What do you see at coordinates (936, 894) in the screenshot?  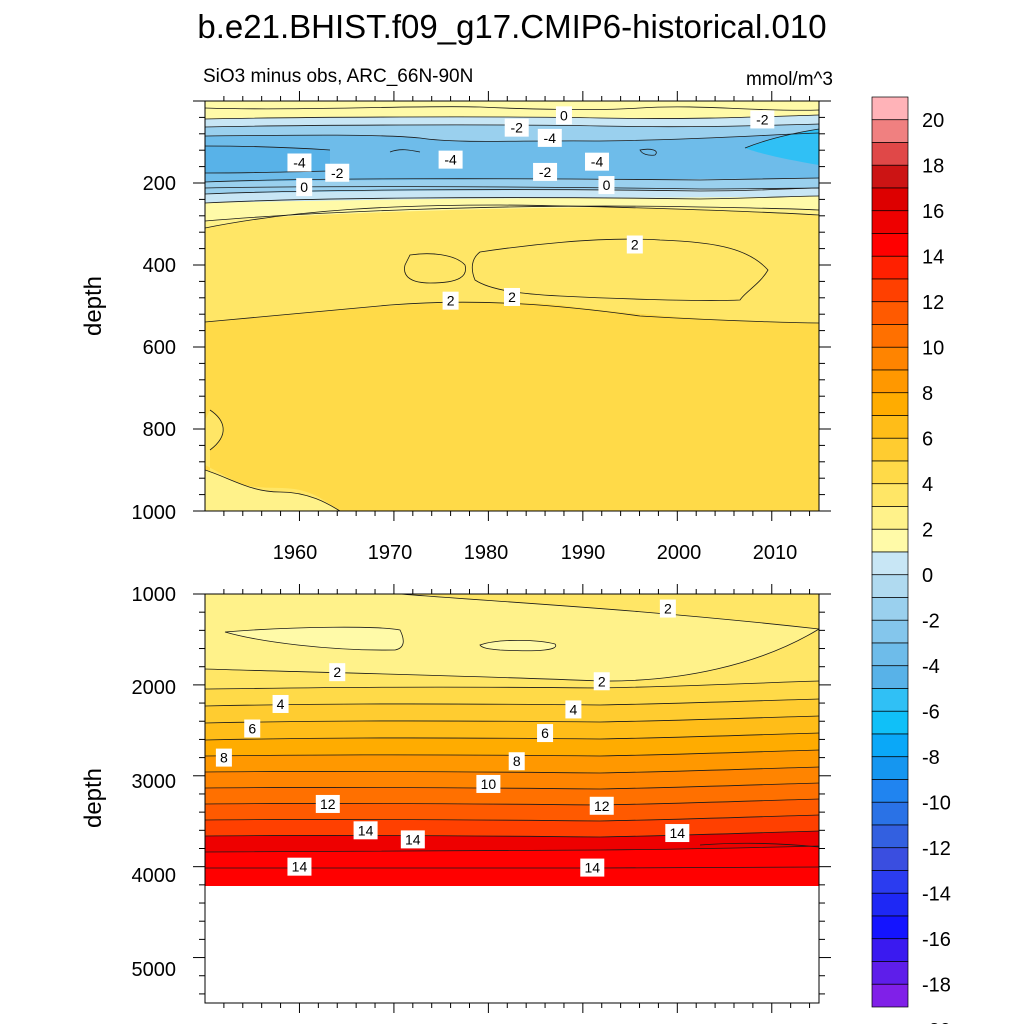 I see `colorbar-label: -14` at bounding box center [936, 894].